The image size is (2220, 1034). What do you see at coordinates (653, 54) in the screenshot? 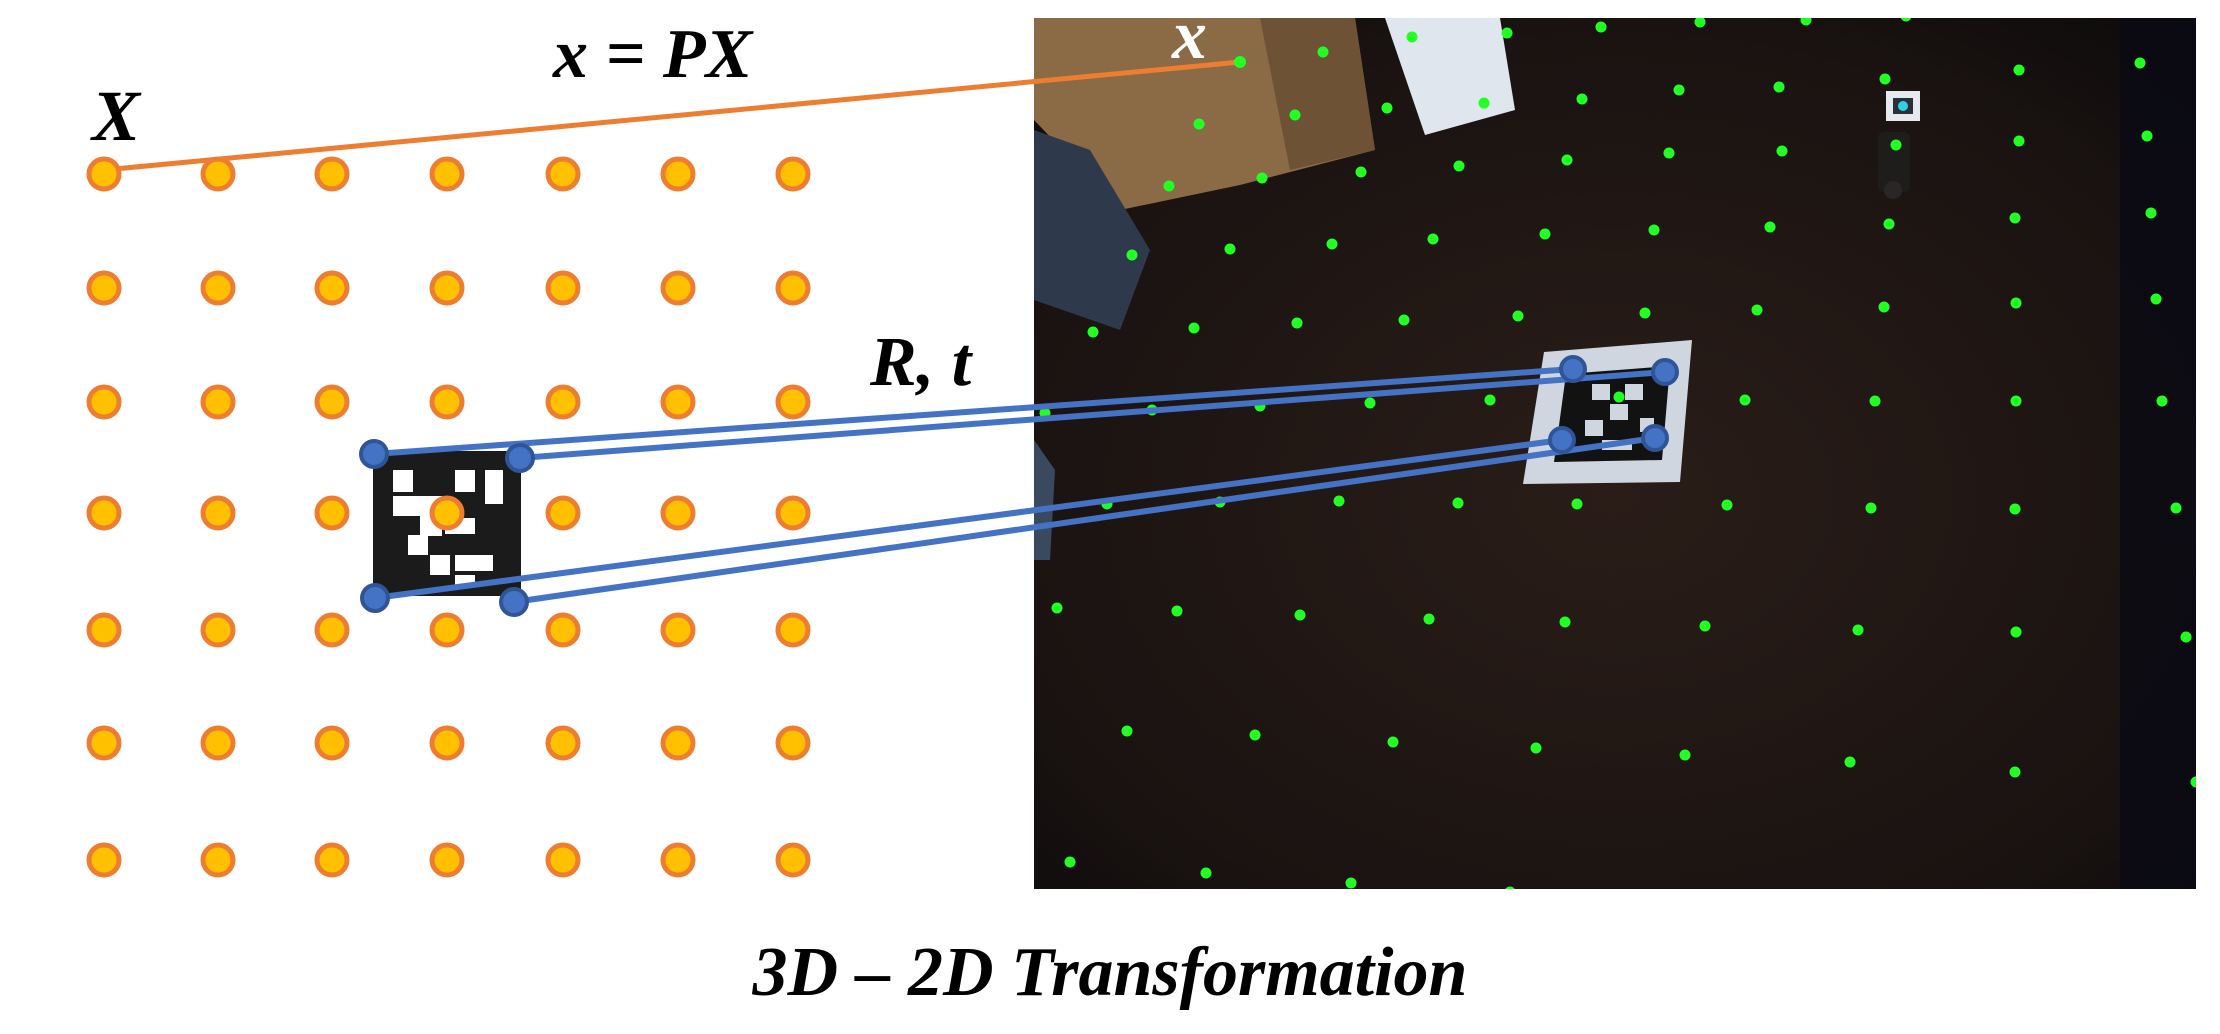
I see `projection-equation: x = PX` at bounding box center [653, 54].